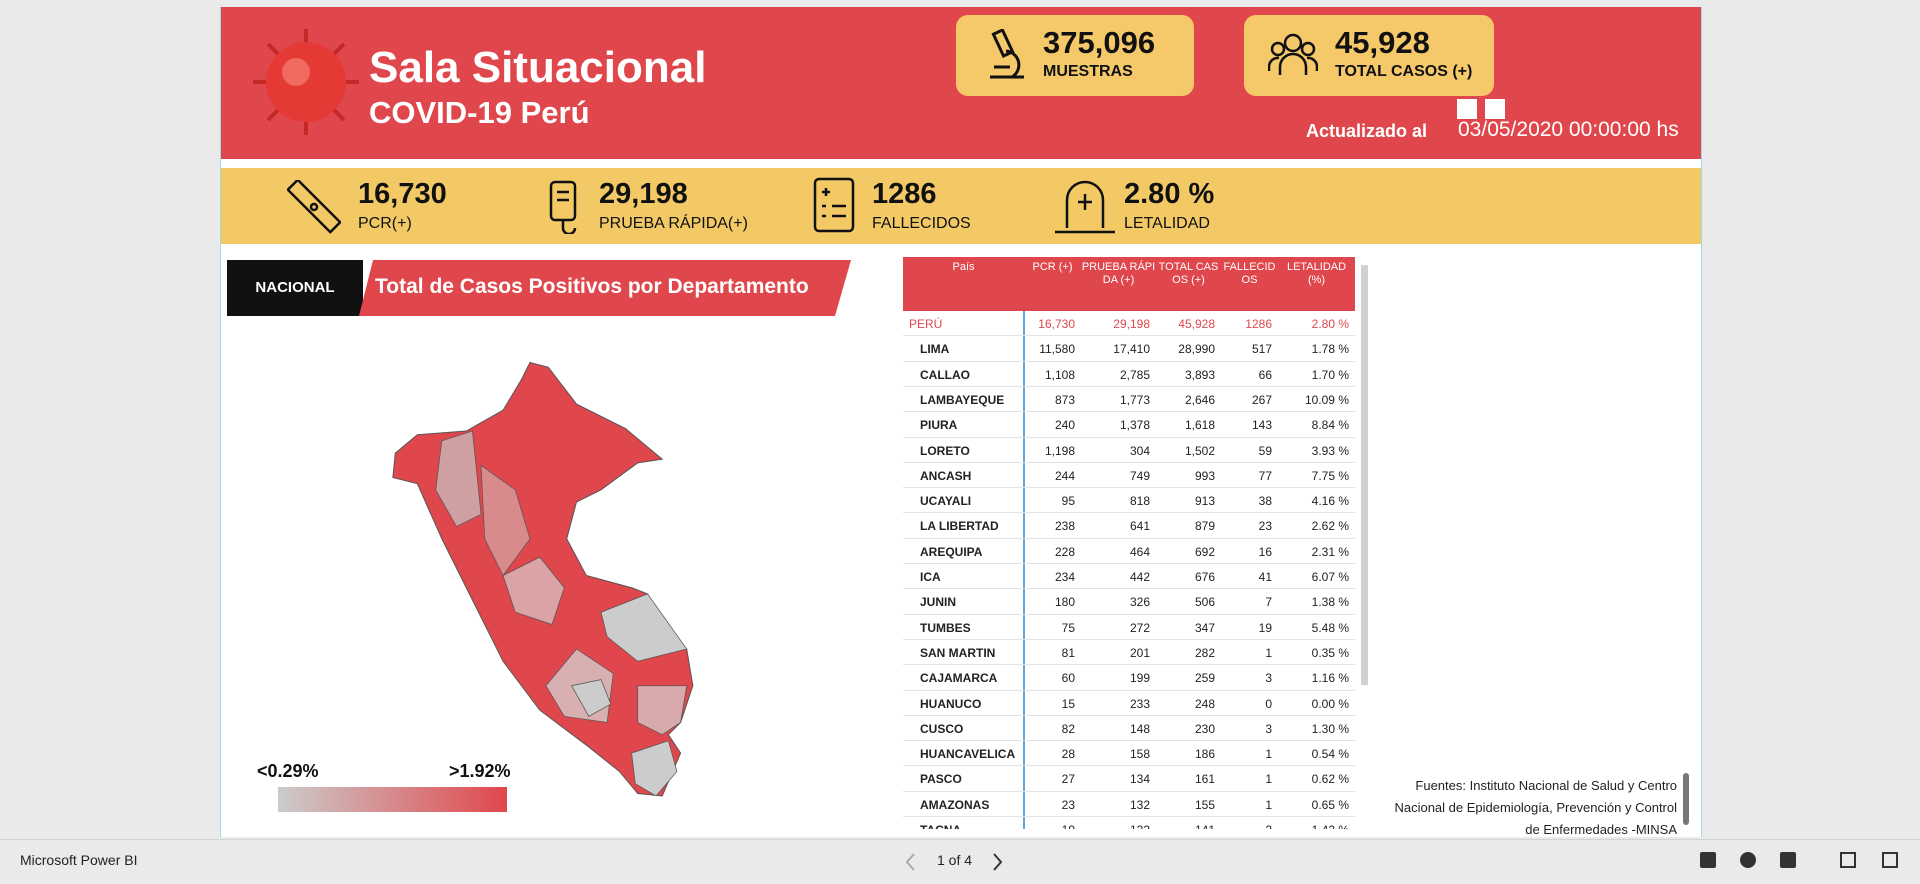  What do you see at coordinates (1265, 627) in the screenshot?
I see `cell-value: 19` at bounding box center [1265, 627].